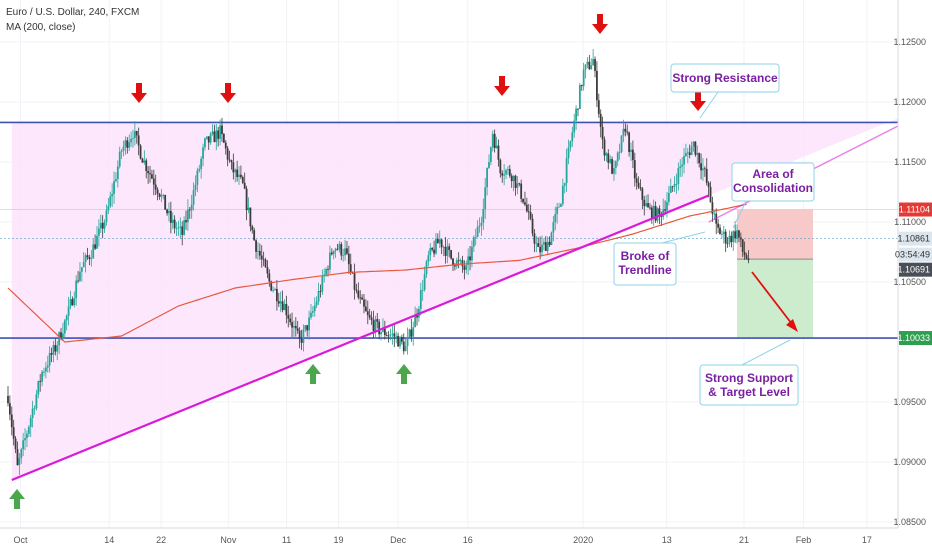  Describe the element at coordinates (749, 392) in the screenshot. I see `annotation-text: & Target Level` at that location.